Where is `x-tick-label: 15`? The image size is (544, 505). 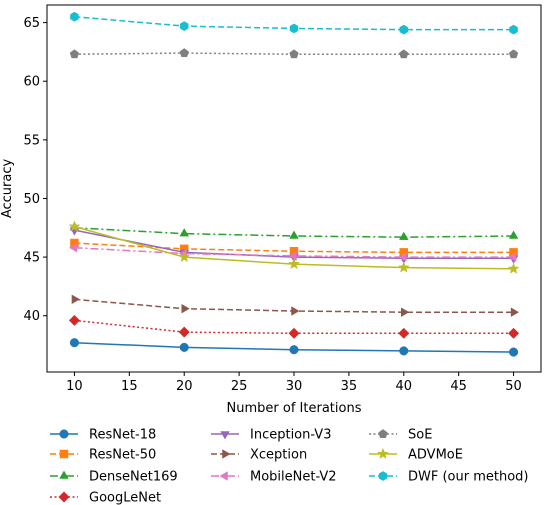 x-tick-label: 15 is located at coordinates (129, 386).